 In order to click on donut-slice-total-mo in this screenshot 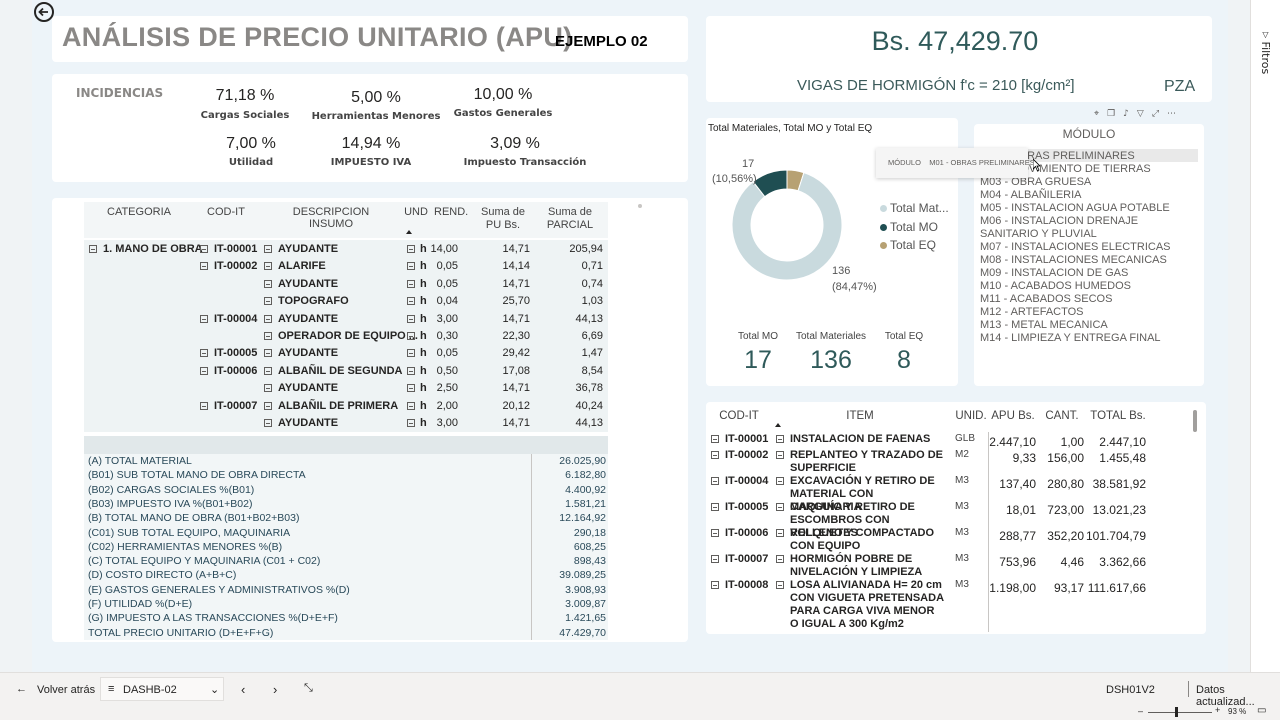, I will do `click(770, 183)`.